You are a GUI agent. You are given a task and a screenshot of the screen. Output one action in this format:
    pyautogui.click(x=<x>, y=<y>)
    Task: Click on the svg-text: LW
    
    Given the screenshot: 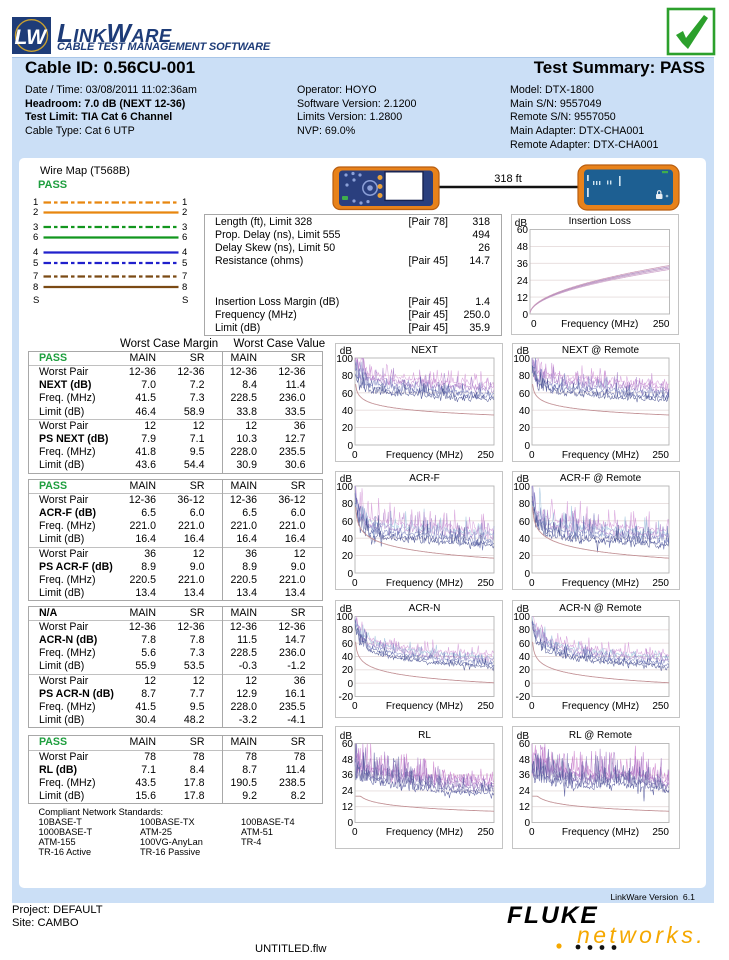 What is the action you would take?
    pyautogui.click(x=32, y=37)
    